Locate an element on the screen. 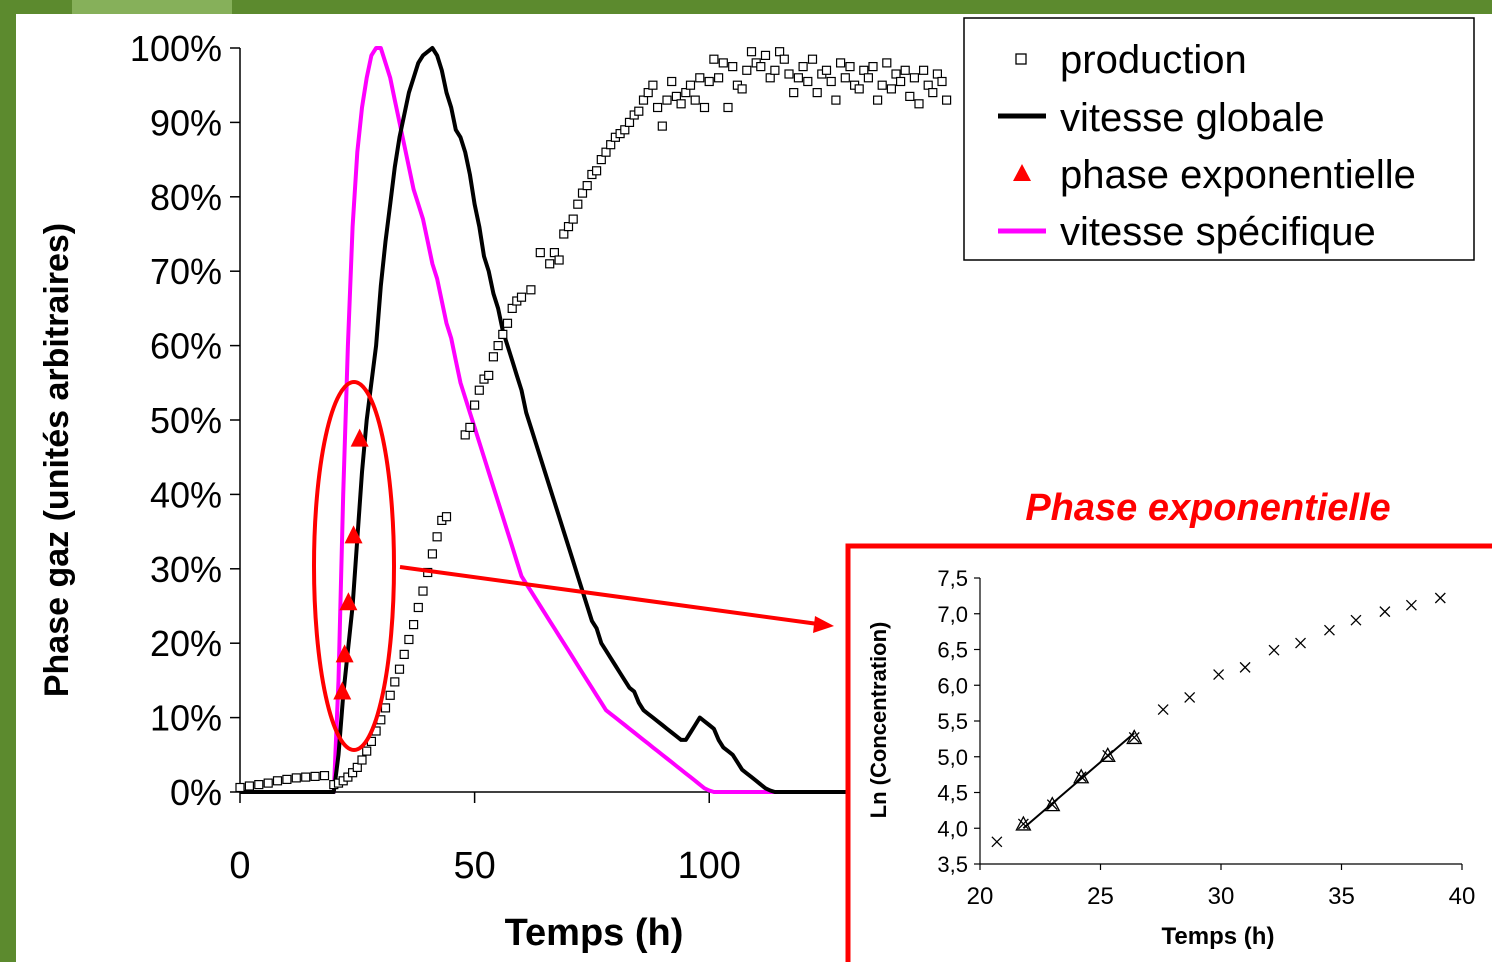 The image size is (1492, 967). y-tick-label: 10% is located at coordinates (186, 718).